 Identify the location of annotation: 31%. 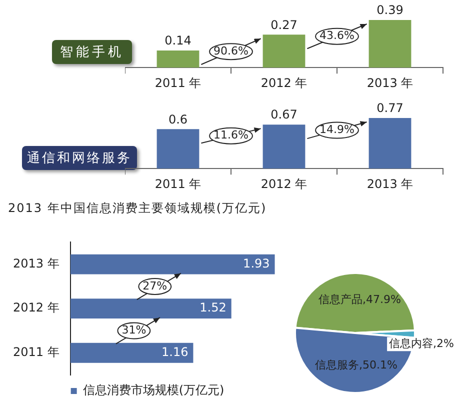
(134, 330).